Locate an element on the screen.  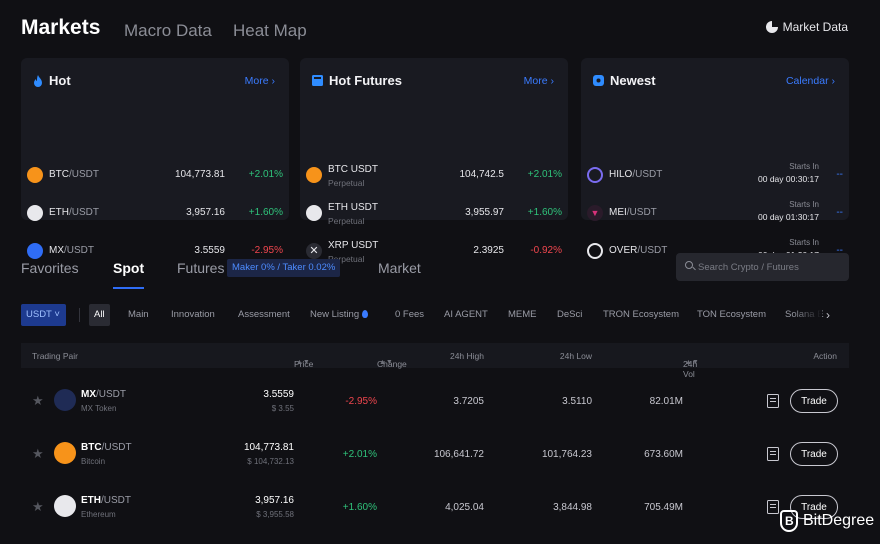
dash: -- is located at coordinates (839, 250).